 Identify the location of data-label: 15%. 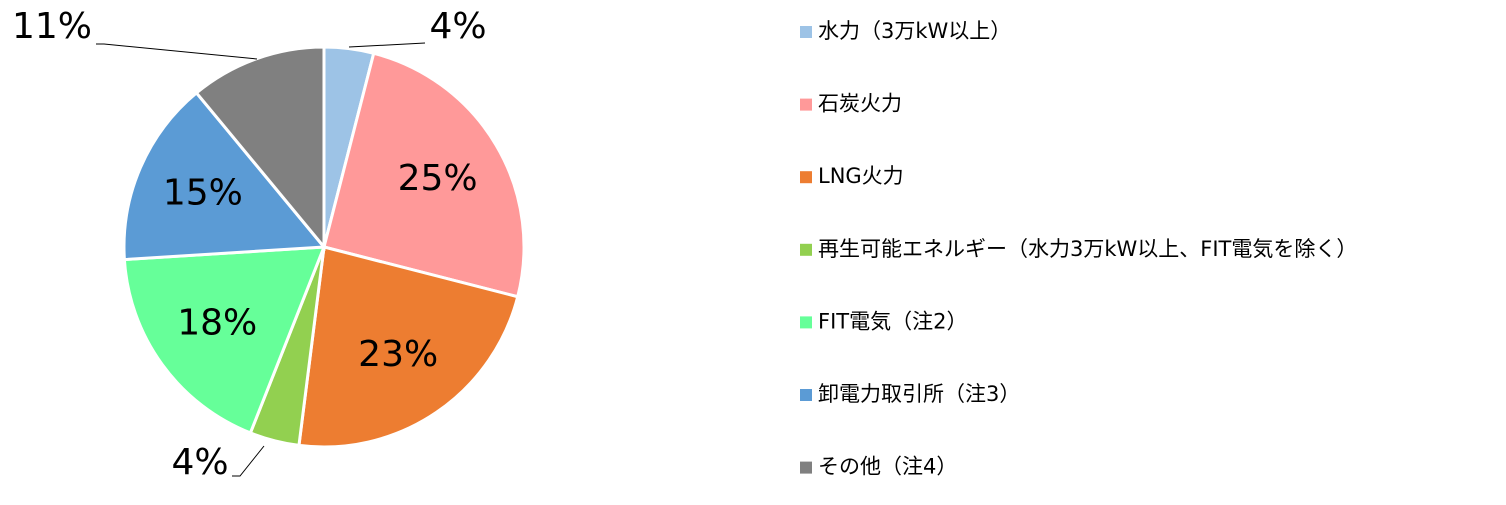
(203, 193).